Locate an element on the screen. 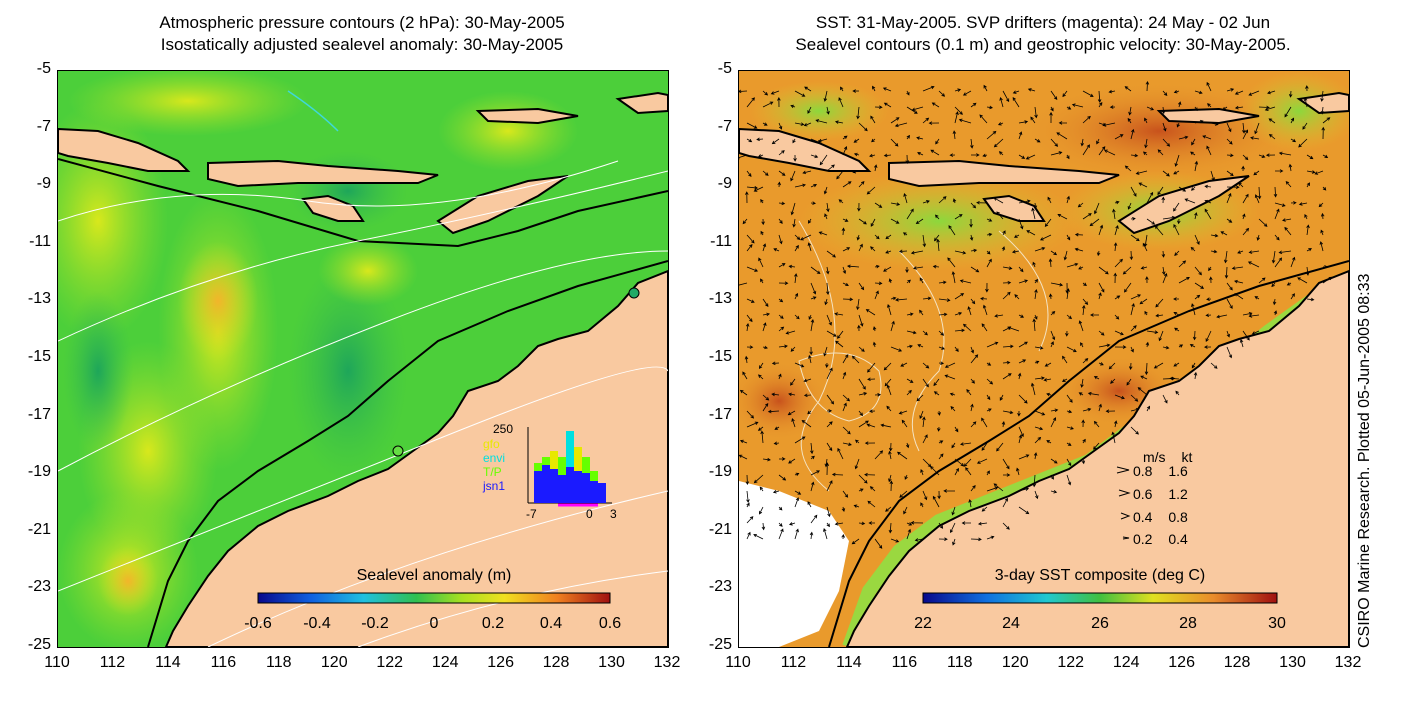 Image resolution: width=1418 pixels, height=709 pixels. longitude-tick: 126 is located at coordinates (1181, 662).